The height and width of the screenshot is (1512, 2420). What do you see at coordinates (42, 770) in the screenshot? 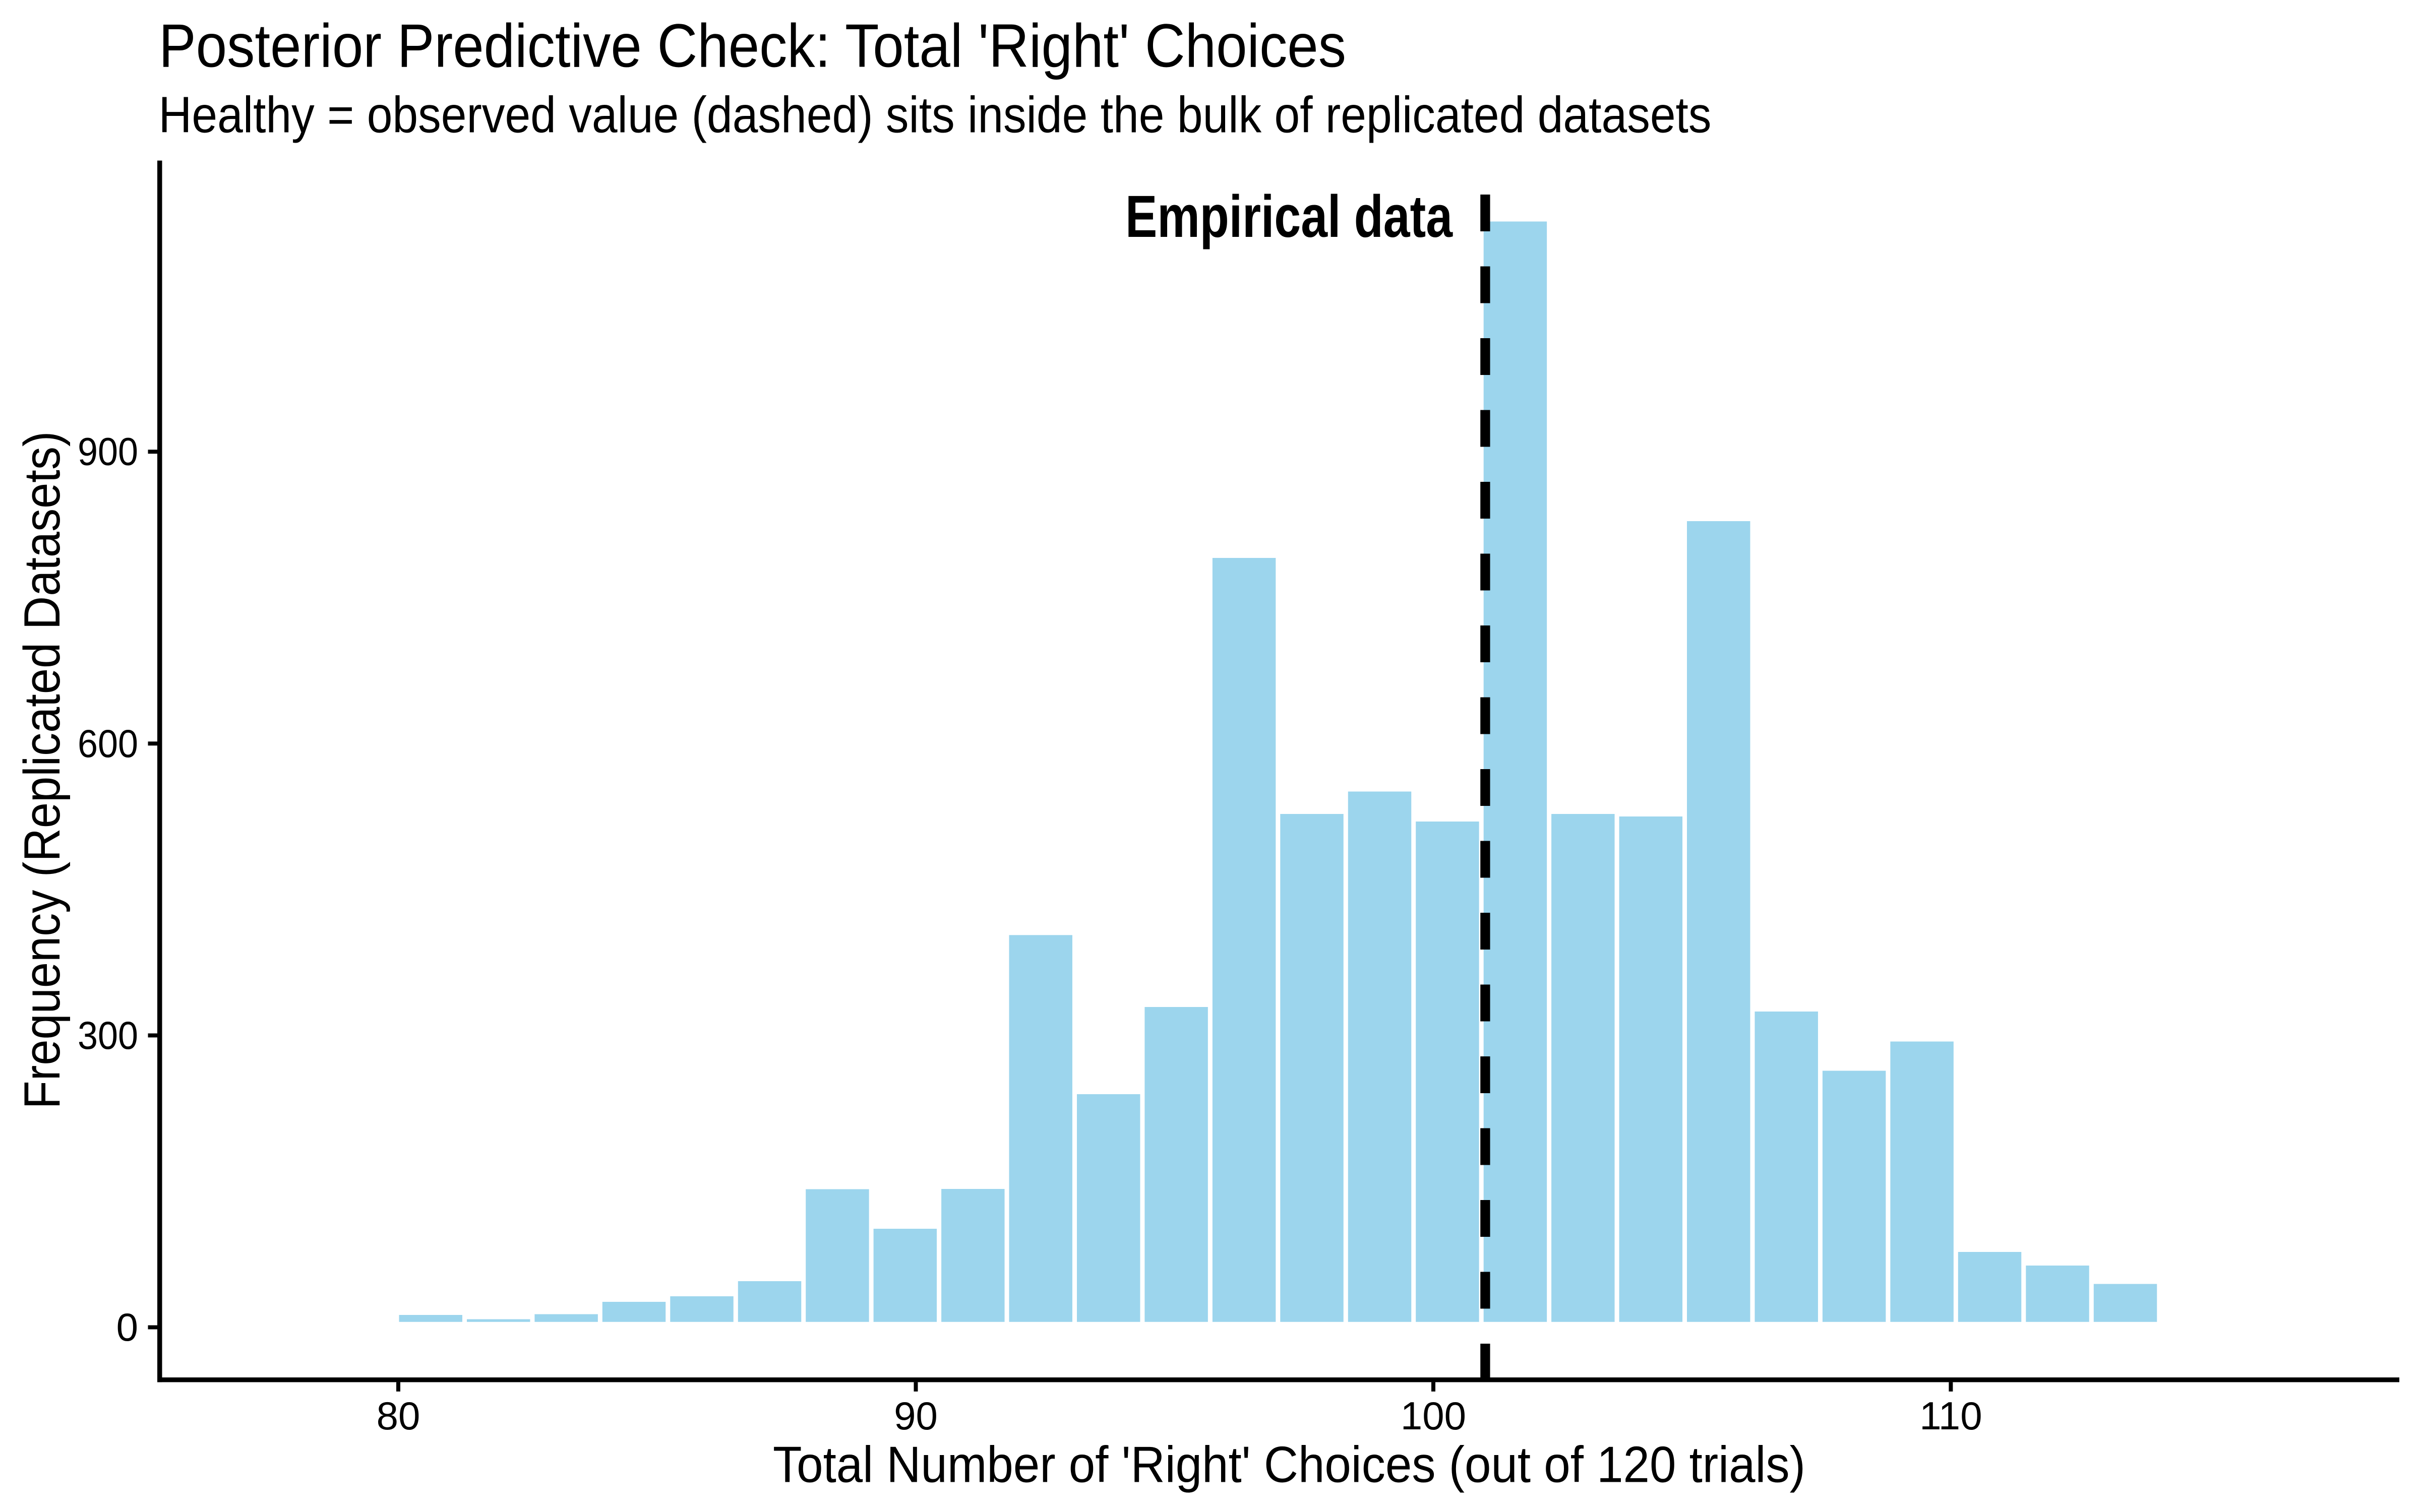
I see `svg-text:Frequency (Replicated Datasets: Frequency (Replicated Datasets)` at bounding box center [42, 770].